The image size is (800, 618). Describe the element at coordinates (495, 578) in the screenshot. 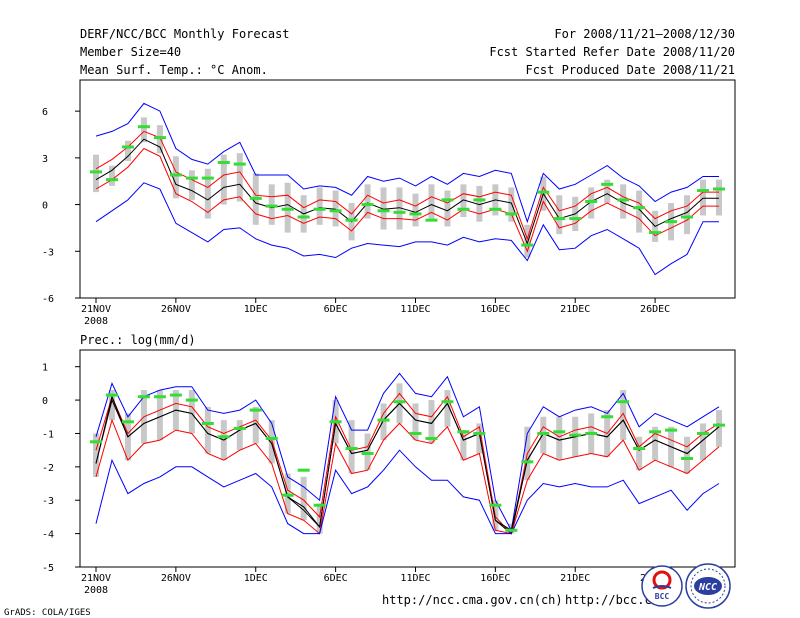

I see `x-tick-label: 16DEC` at that location.